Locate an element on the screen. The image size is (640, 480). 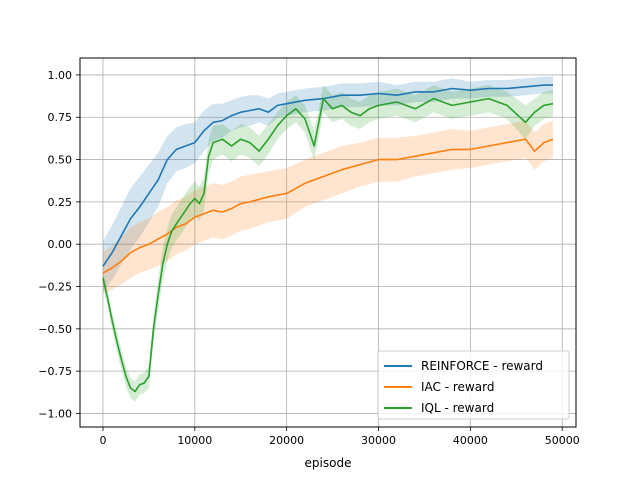
y-tick-label: −1.00 is located at coordinates (55, 413).